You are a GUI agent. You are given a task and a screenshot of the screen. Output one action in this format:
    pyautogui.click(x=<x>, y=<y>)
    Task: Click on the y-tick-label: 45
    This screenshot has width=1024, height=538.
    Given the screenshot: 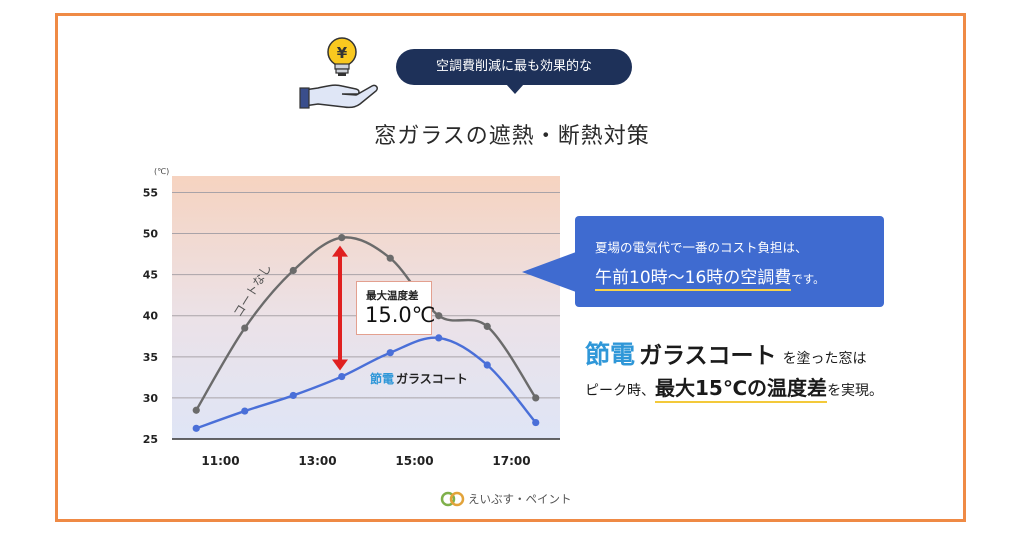 What is the action you would take?
    pyautogui.click(x=150, y=275)
    